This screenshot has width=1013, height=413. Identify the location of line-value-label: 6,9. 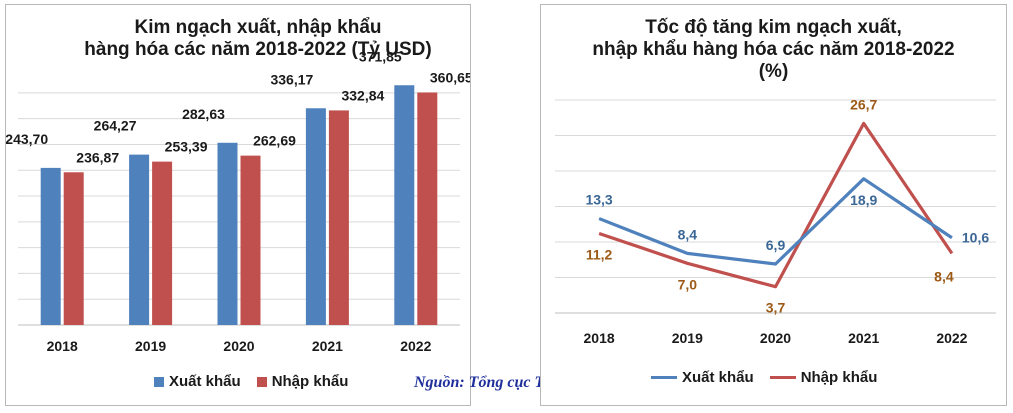
(776, 245).